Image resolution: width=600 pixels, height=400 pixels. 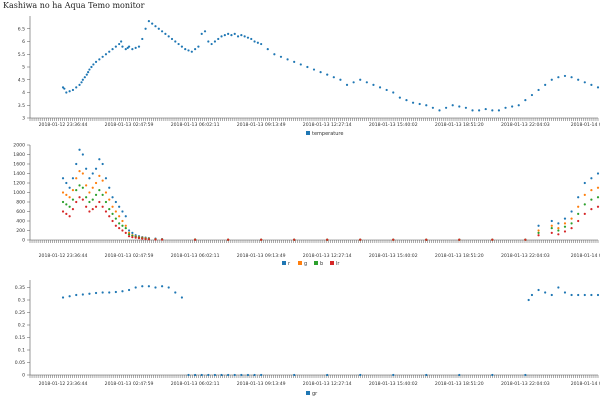 What do you see at coordinates (327, 256) in the screenshot?
I see `x-tick-label: 2018-01-13 12:27:14` at bounding box center [327, 256].